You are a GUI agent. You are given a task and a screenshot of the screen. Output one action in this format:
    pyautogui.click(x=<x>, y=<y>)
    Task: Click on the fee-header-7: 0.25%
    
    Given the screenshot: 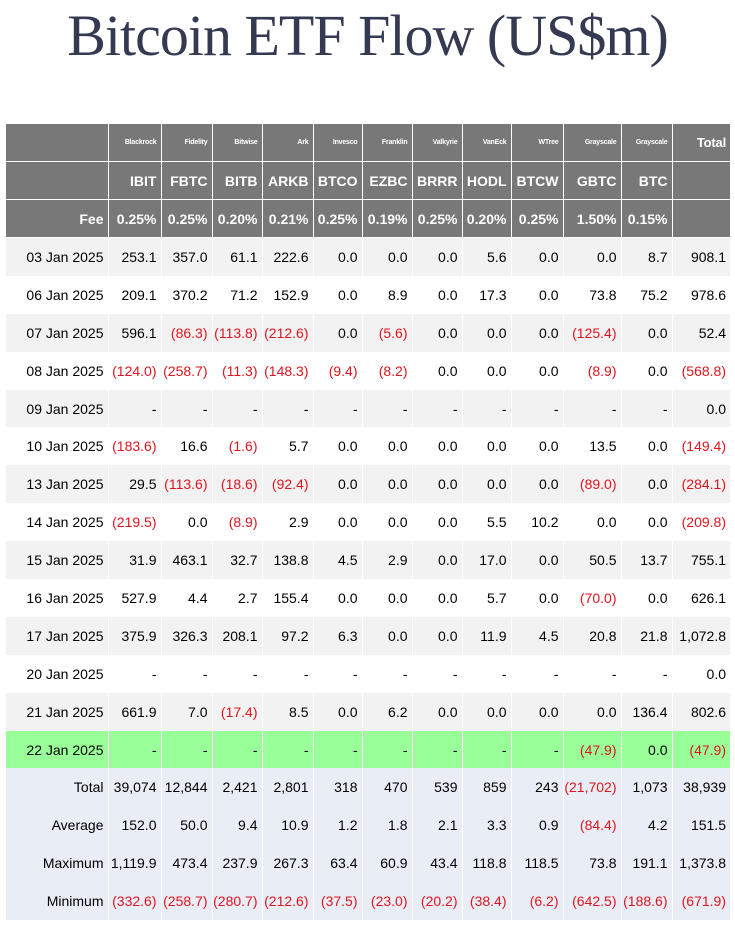 What is the action you would take?
    pyautogui.click(x=437, y=218)
    